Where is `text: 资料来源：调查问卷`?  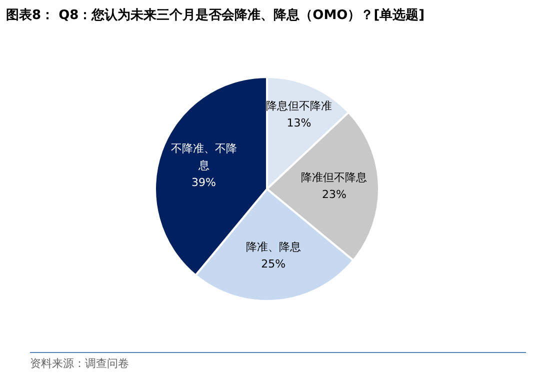
text: 资料来源：调查问卷 is located at coordinates (79, 363).